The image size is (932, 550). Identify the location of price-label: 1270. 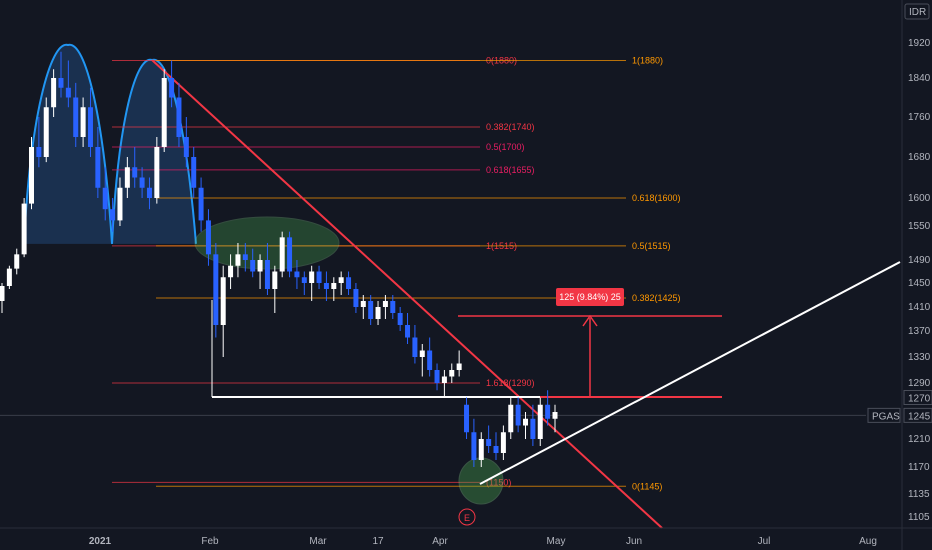
(919, 399).